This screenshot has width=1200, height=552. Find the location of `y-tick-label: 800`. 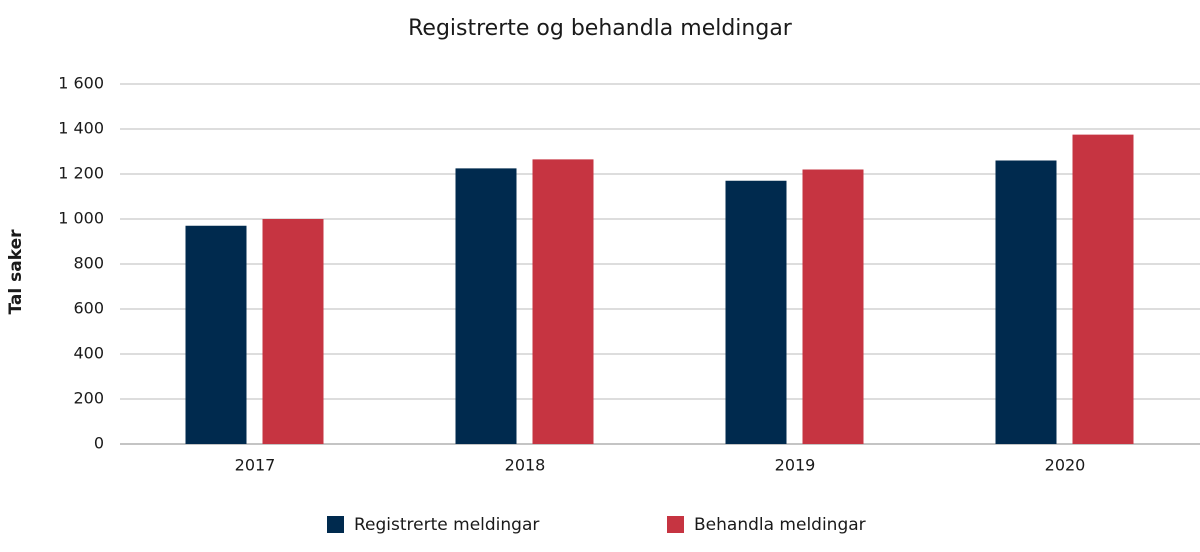

y-tick-label: 800 is located at coordinates (88, 263).